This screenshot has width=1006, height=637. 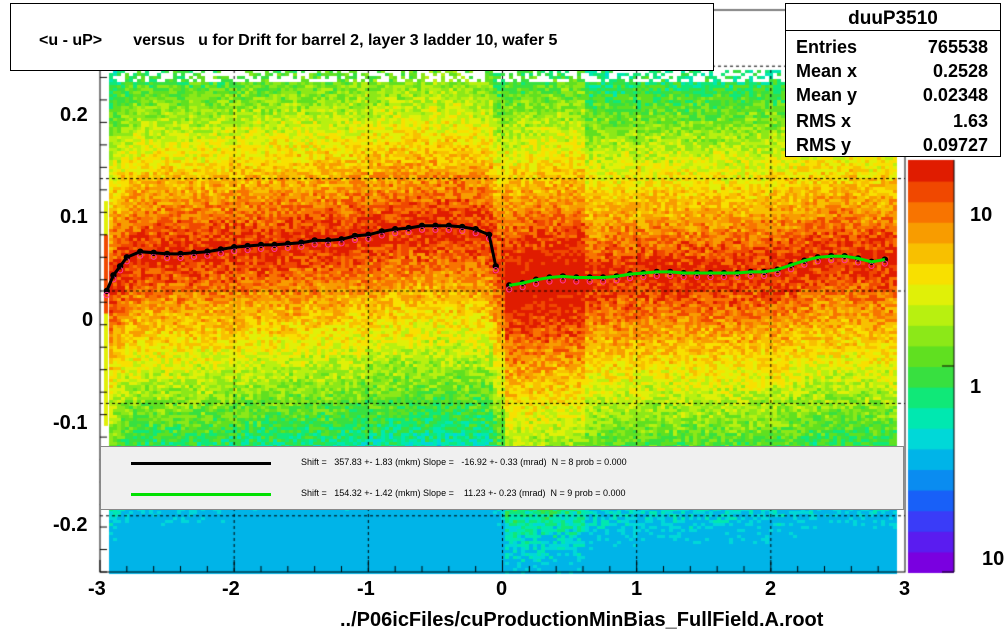 What do you see at coordinates (97, 589) in the screenshot?
I see `x-tick-label: -3` at bounding box center [97, 589].